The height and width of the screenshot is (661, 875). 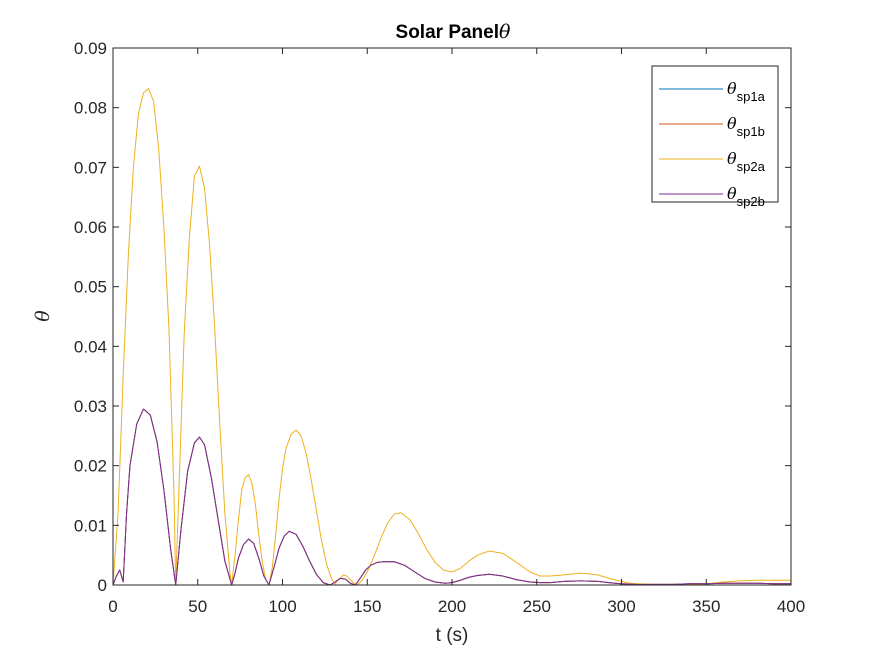 What do you see at coordinates (751, 166) in the screenshot?
I see `legend-subscript: sp2a` at bounding box center [751, 166].